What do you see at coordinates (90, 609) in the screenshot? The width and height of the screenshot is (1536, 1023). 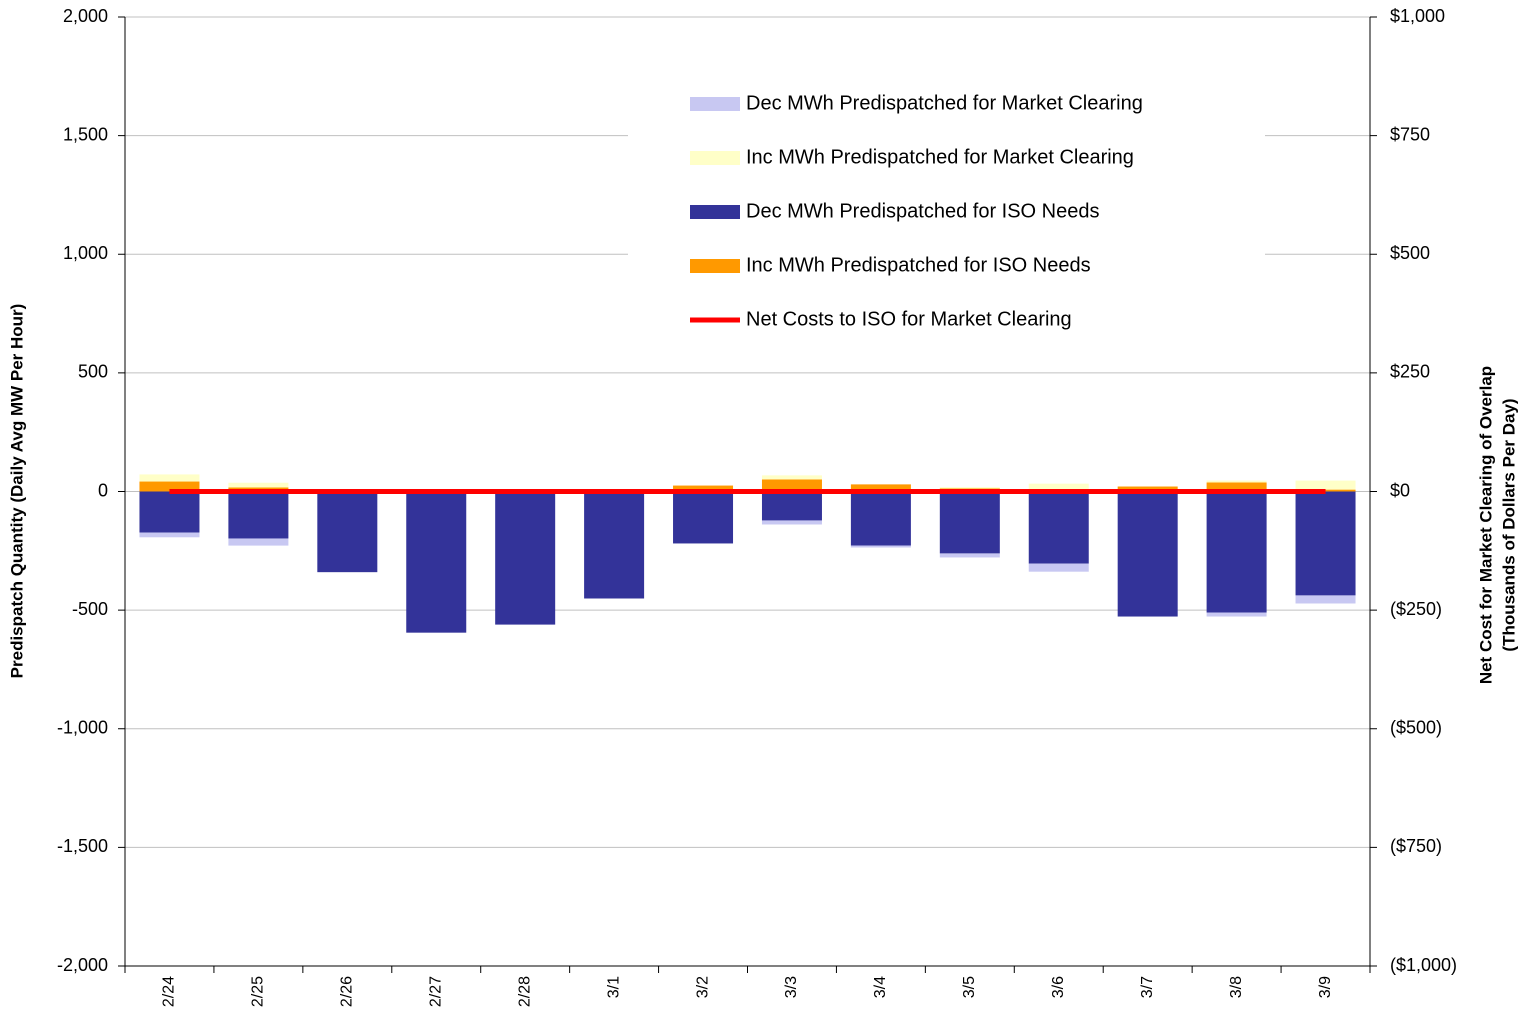 I see `y-tick-label: -500` at bounding box center [90, 609].